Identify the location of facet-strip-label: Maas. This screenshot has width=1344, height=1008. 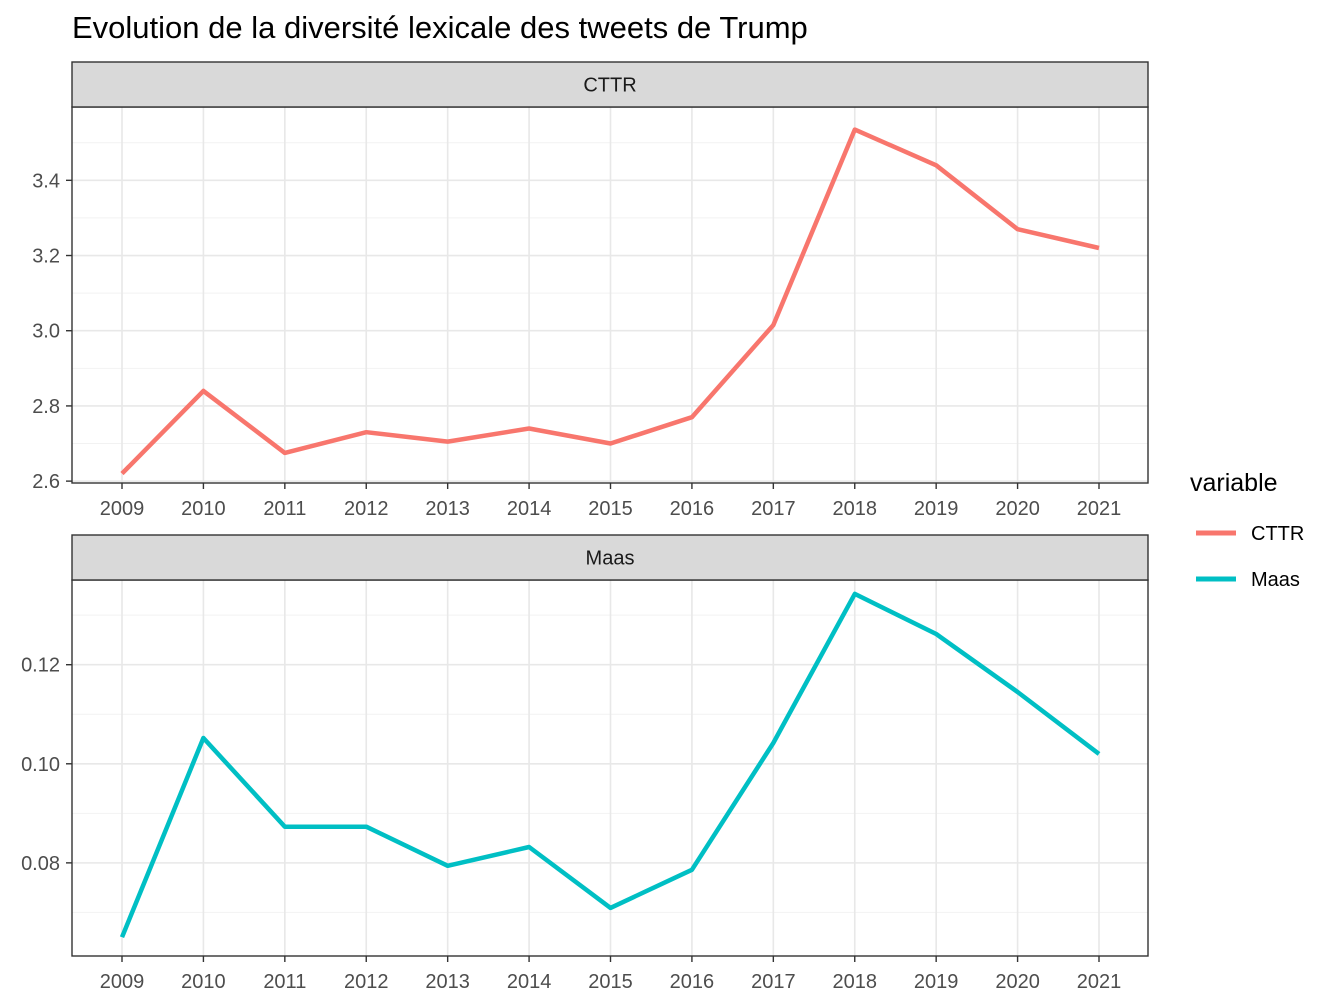
(610, 559).